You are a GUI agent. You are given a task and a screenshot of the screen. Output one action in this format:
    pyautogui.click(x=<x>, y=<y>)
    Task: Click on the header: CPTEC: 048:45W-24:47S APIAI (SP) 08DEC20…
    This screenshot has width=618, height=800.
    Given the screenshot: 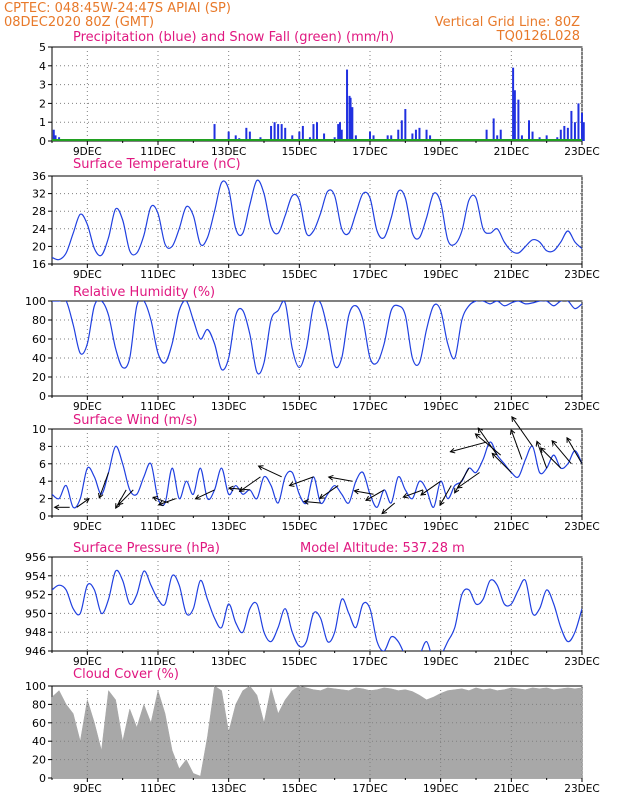 What is the action you would take?
    pyautogui.click(x=292, y=22)
    